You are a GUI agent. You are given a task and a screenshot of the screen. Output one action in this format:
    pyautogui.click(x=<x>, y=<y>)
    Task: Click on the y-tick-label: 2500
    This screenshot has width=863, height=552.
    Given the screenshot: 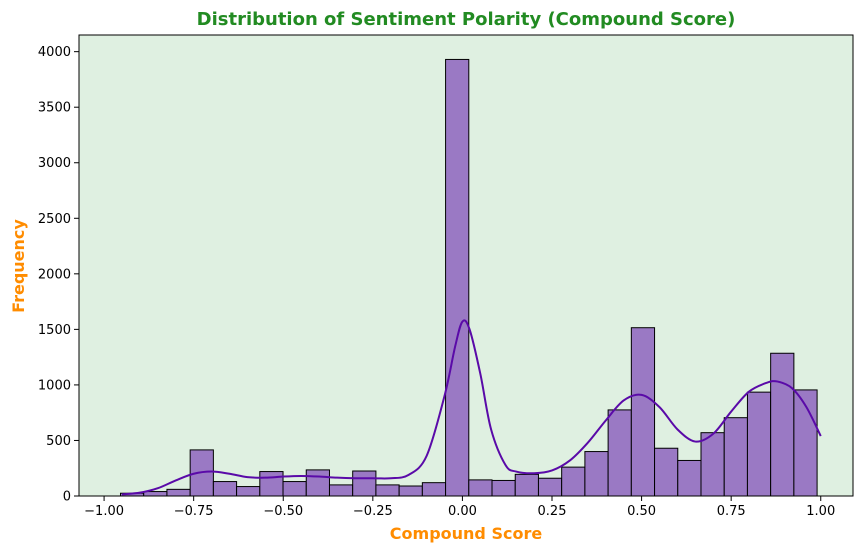 What is the action you would take?
    pyautogui.click(x=54, y=219)
    